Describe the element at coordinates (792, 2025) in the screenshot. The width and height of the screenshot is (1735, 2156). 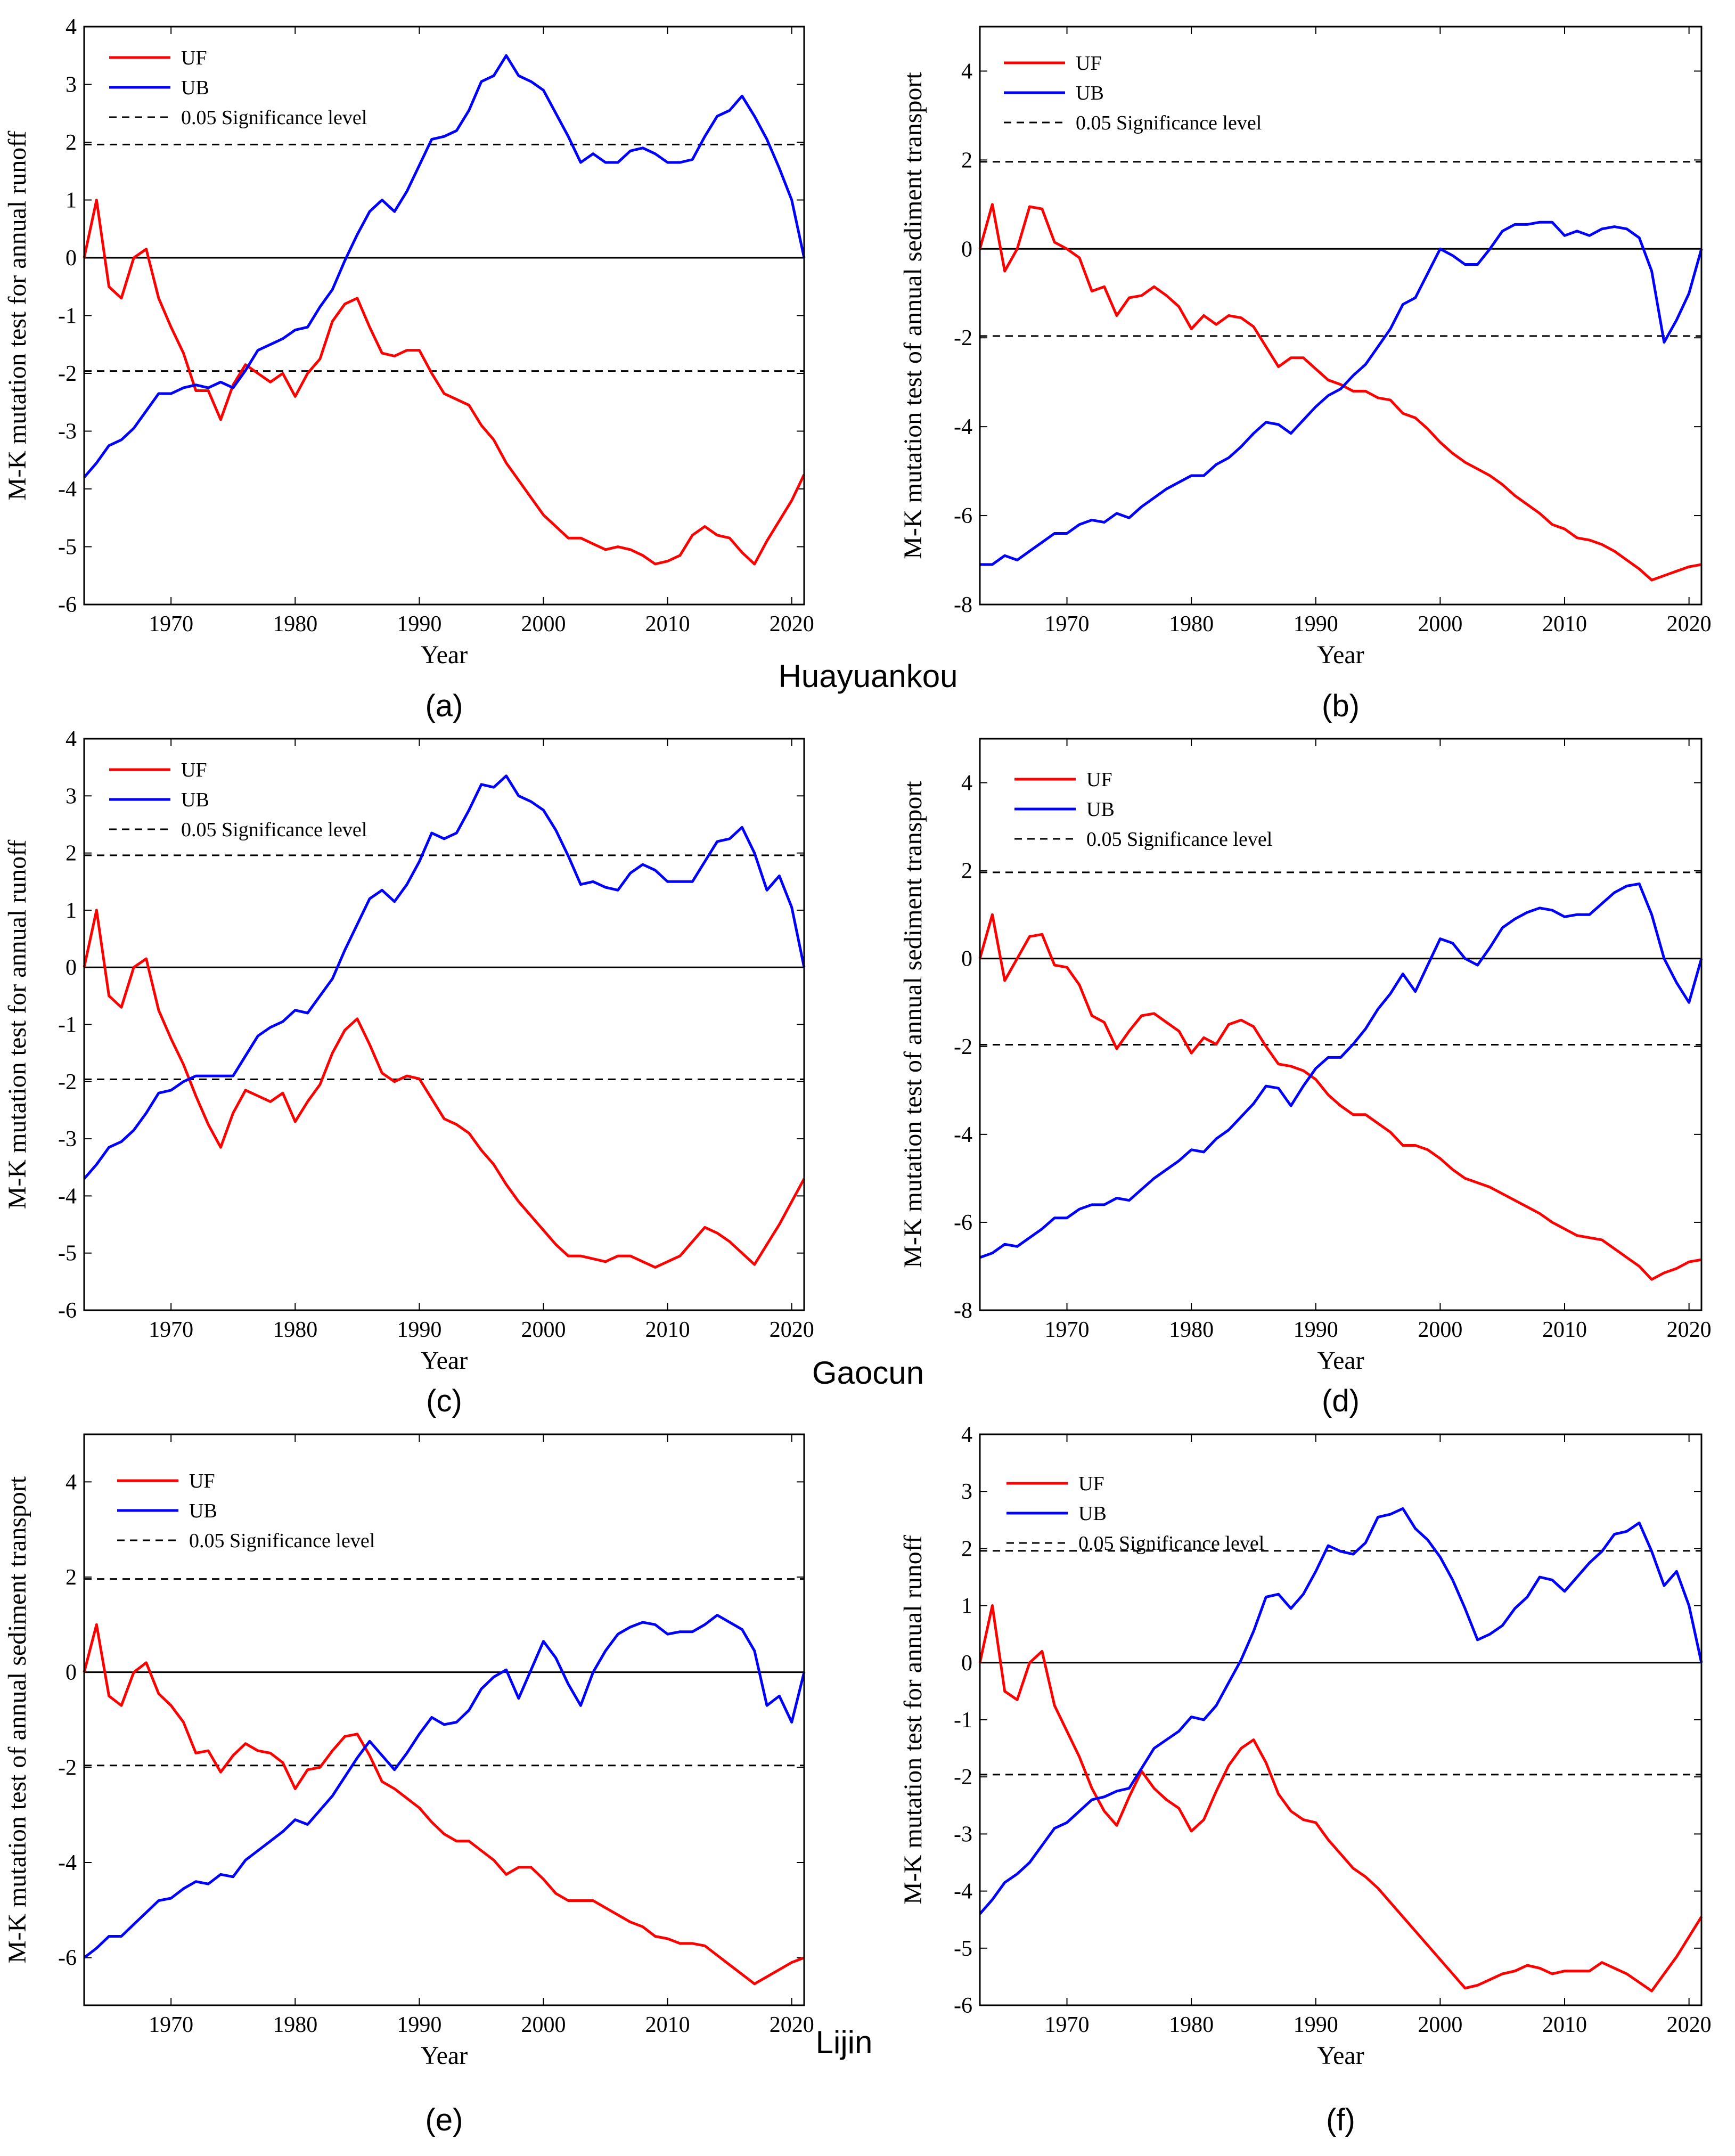
I see `chart-e-xtick-label: 2020` at that location.